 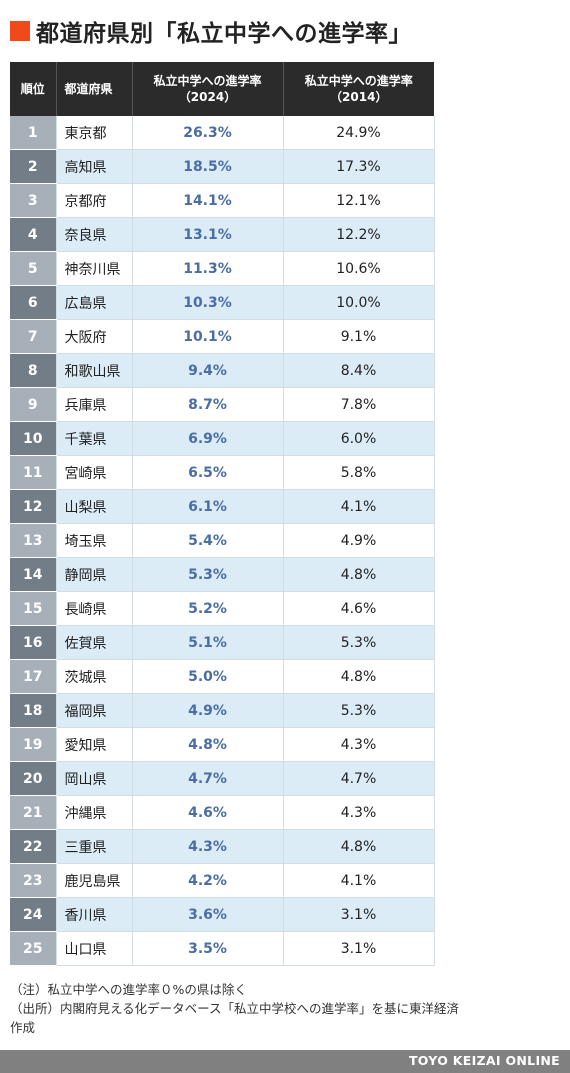 I want to click on table-row: 2 高知県 18.5% 17.3%, so click(x=222, y=166).